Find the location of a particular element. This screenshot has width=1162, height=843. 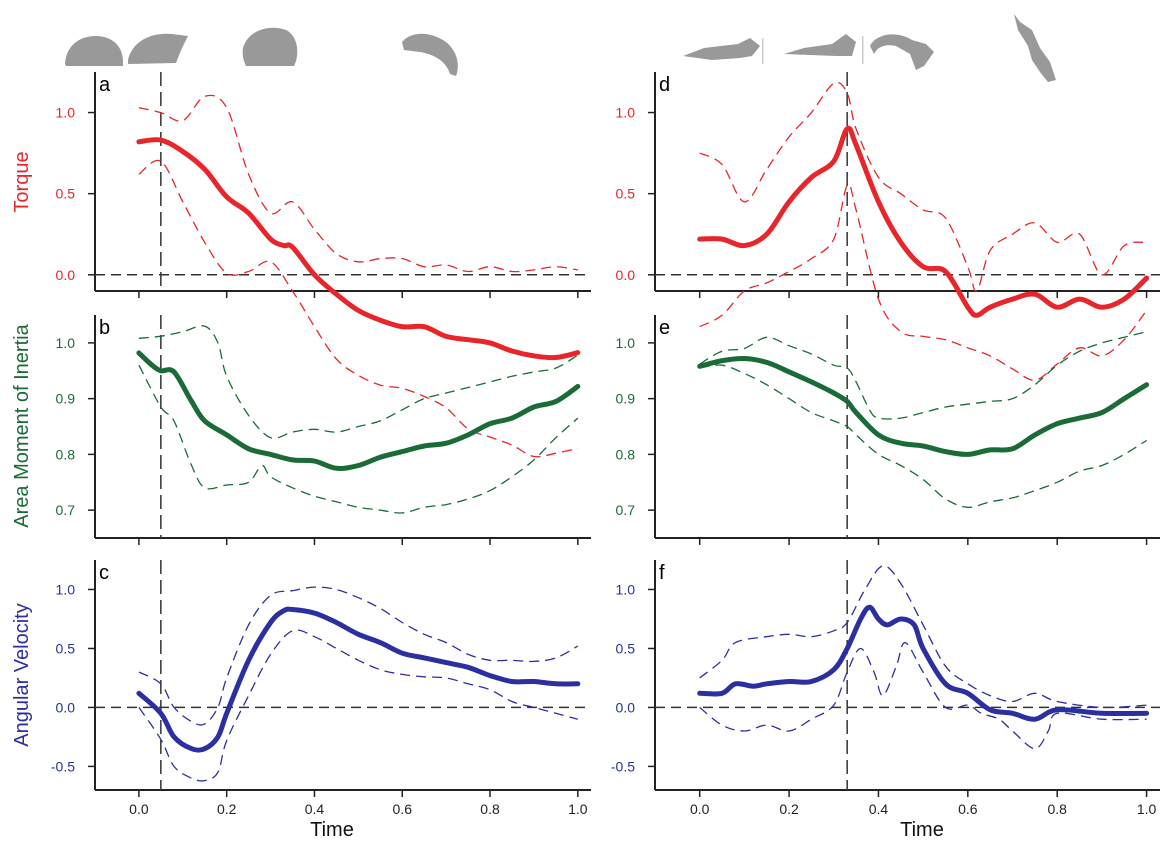

mean-line-e is located at coordinates (923, 406).